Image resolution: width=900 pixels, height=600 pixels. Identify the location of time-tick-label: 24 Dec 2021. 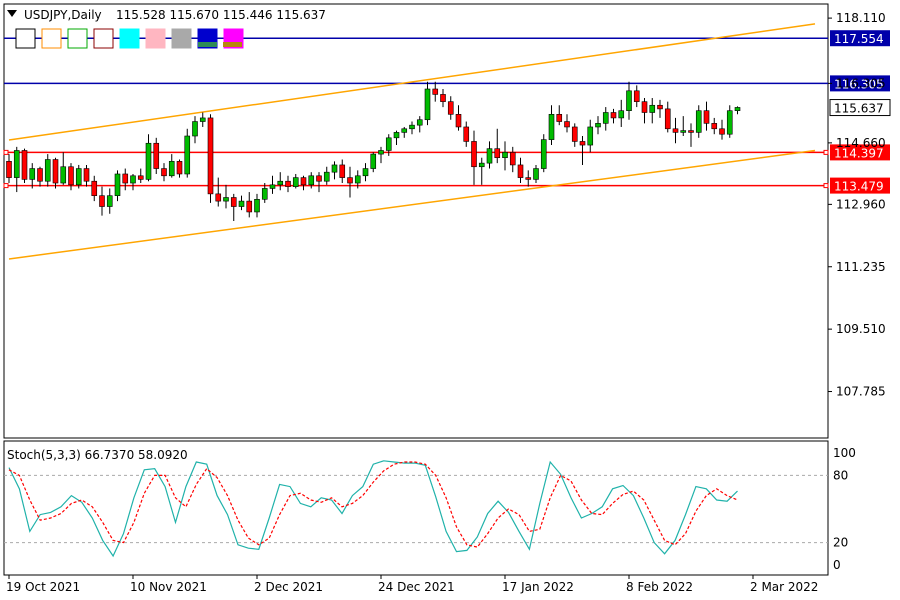
(416, 587).